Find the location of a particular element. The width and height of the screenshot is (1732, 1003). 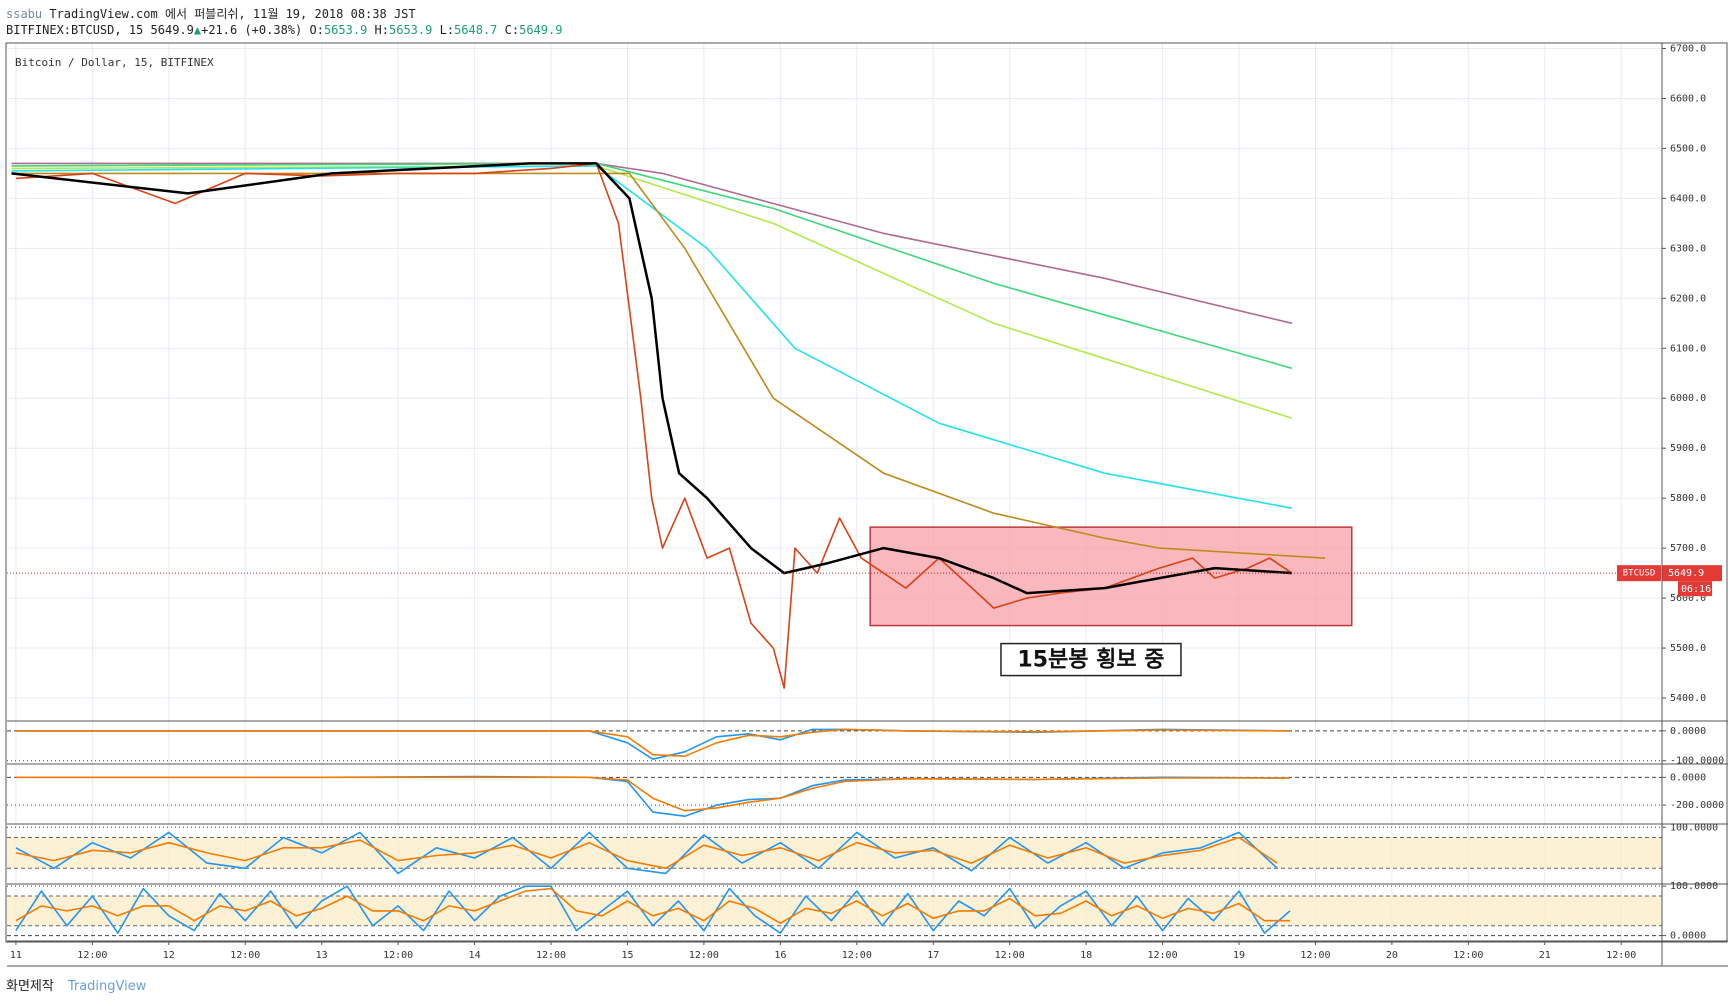

annotation-box is located at coordinates (1111, 576).